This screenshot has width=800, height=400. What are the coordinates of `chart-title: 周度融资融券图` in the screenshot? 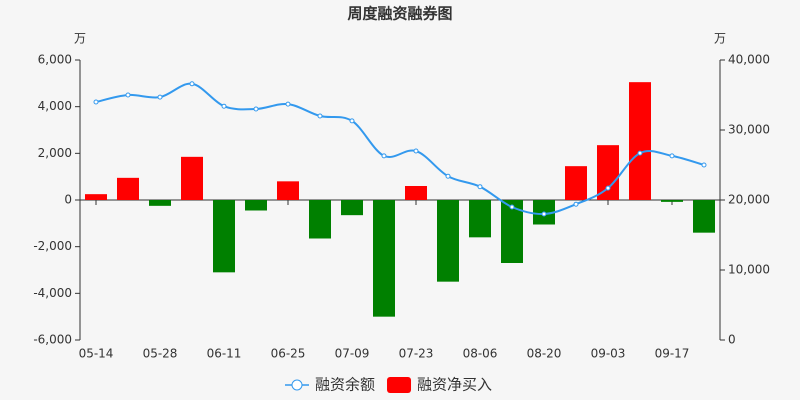 It's located at (399, 14).